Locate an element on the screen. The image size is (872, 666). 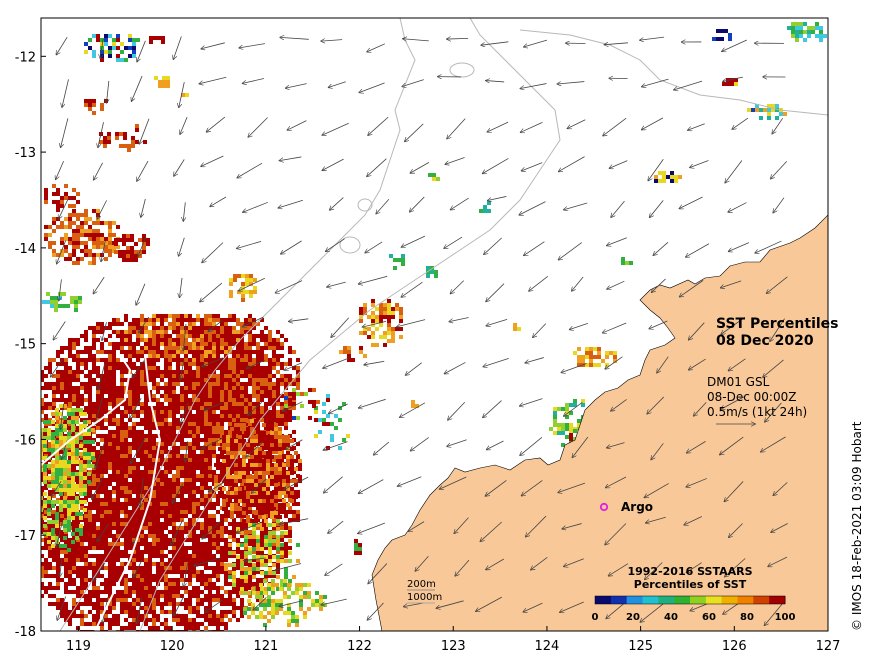
colorbar-label: 100 is located at coordinates (785, 617).